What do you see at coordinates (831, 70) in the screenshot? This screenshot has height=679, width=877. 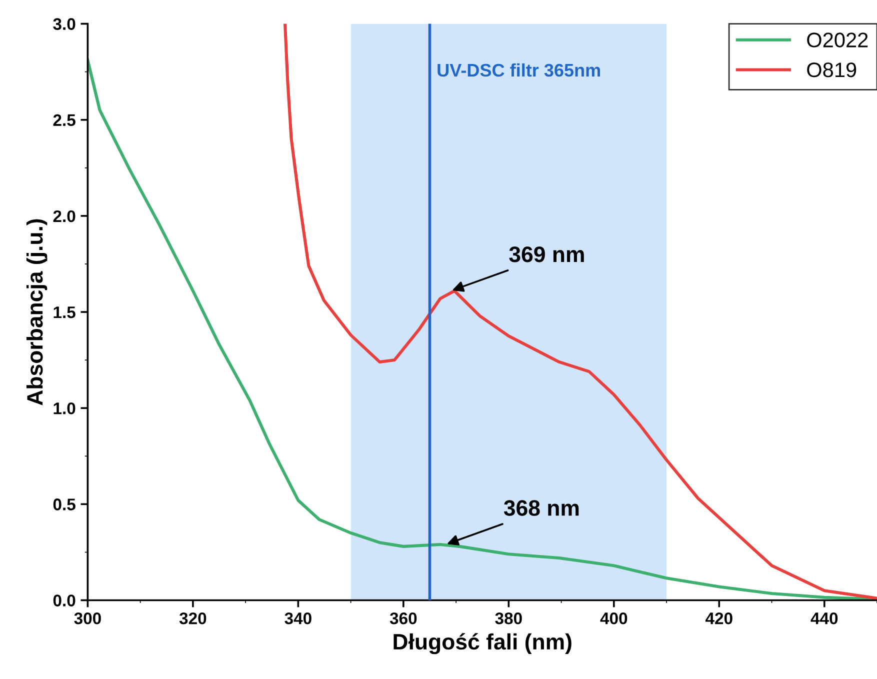 I see `legend-label: O819` at bounding box center [831, 70].